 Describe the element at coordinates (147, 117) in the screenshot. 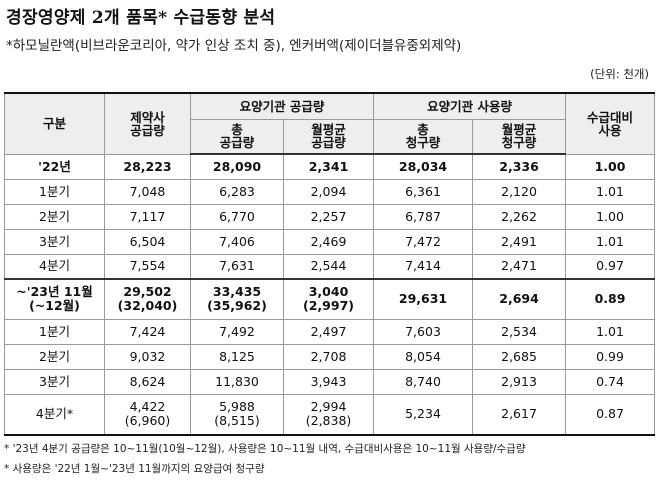

I see `header-manufacturer-supply-line1: 제약사` at that location.